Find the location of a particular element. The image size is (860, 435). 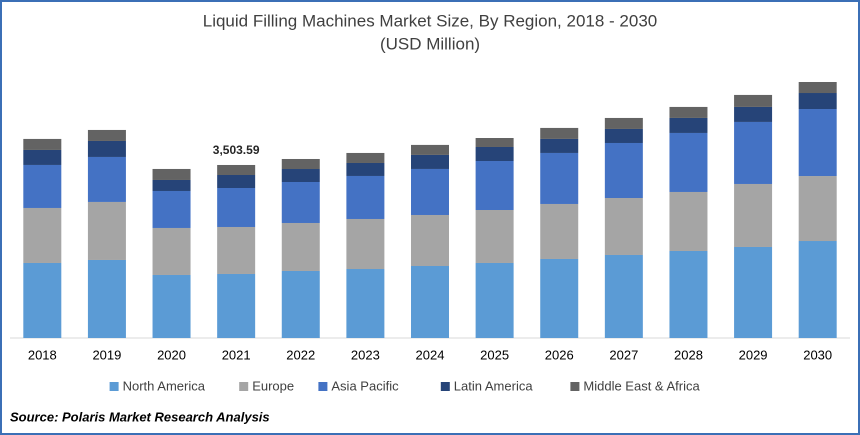

x-tick-label: 2024 is located at coordinates (430, 354).